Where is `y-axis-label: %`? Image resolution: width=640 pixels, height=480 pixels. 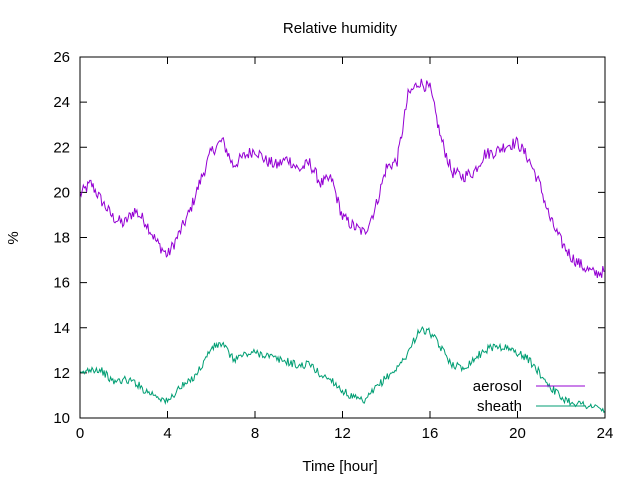
y-axis-label: % is located at coordinates (13, 237).